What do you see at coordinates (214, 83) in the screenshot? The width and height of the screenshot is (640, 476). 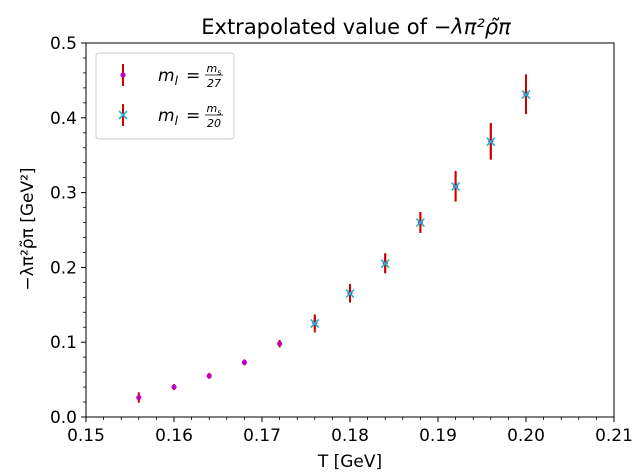 I see `legend-fraction-denominator: 27` at bounding box center [214, 83].